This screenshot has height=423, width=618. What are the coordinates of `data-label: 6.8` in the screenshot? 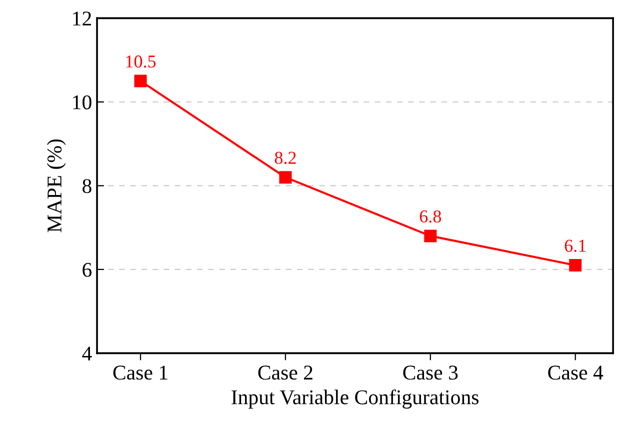 It's located at (431, 216).